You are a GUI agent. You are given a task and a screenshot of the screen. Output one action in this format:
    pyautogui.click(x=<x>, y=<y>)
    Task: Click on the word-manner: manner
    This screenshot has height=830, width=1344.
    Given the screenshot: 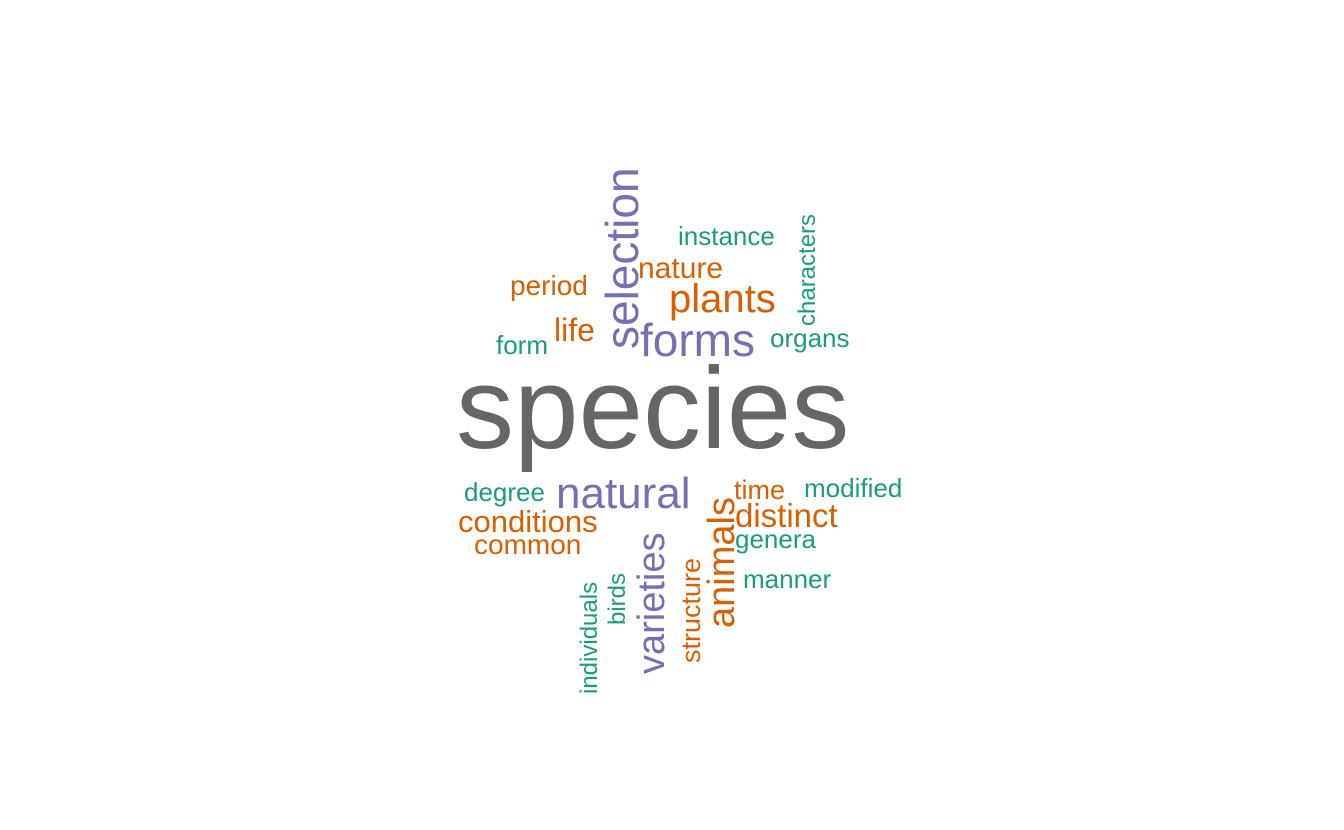 What is the action you would take?
    pyautogui.click(x=787, y=579)
    